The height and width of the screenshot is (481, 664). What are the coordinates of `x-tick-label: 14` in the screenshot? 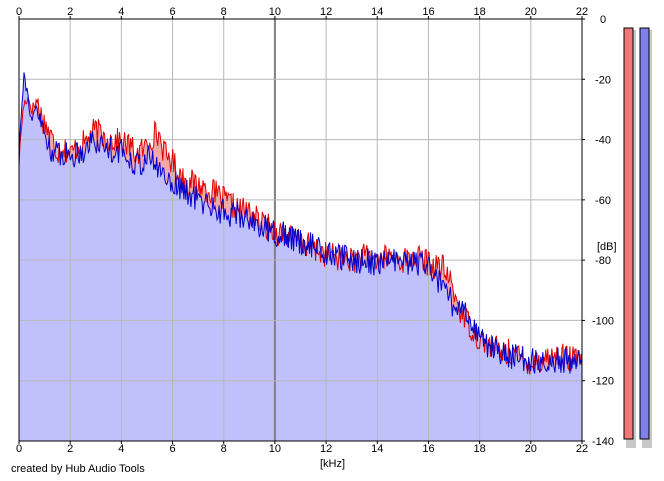 It's located at (377, 449).